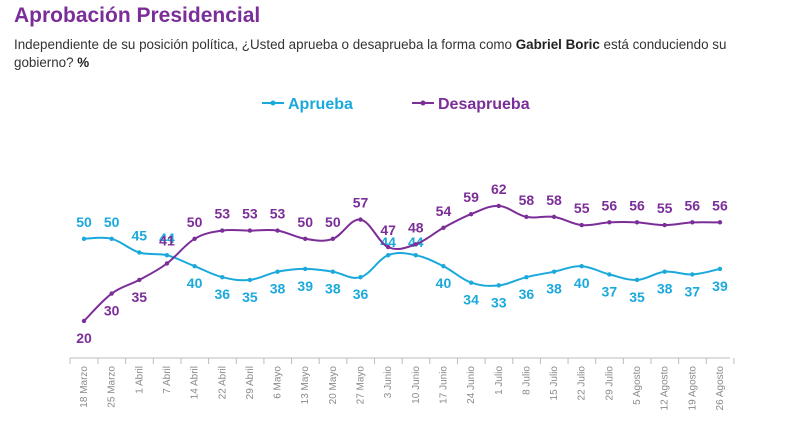 The height and width of the screenshot is (421, 793). I want to click on series-line-aprueba, so click(402, 261).